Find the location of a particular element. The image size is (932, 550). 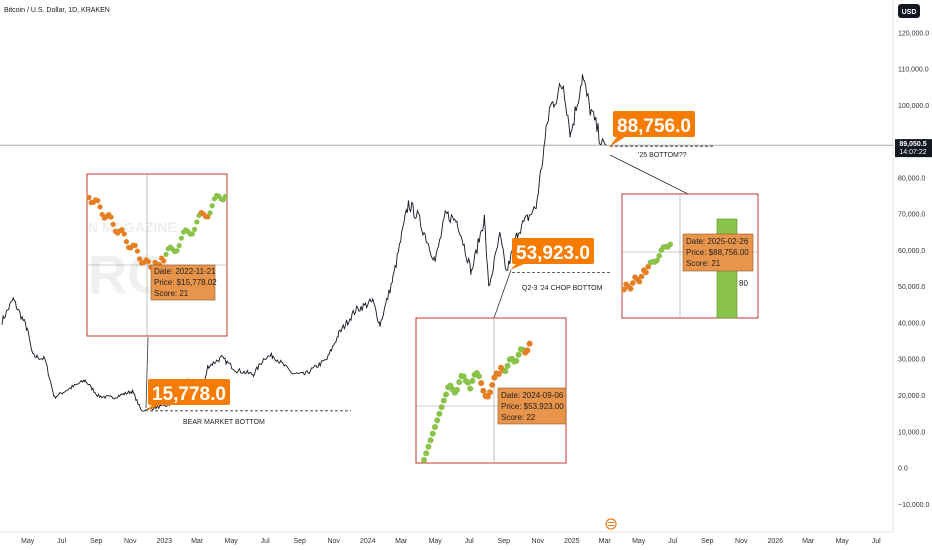

inset-watermark: N MAGAZINE is located at coordinates (132, 227).